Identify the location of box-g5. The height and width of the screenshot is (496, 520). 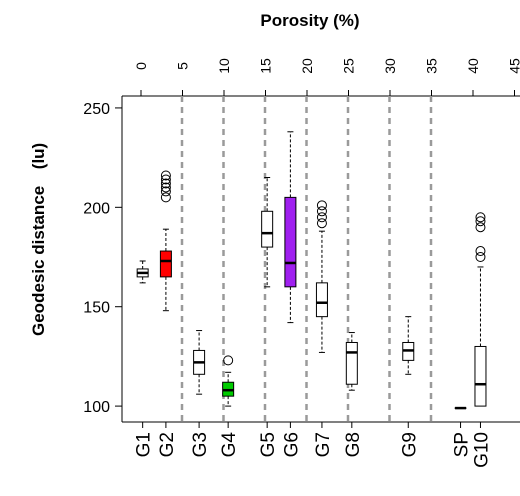
(267, 229).